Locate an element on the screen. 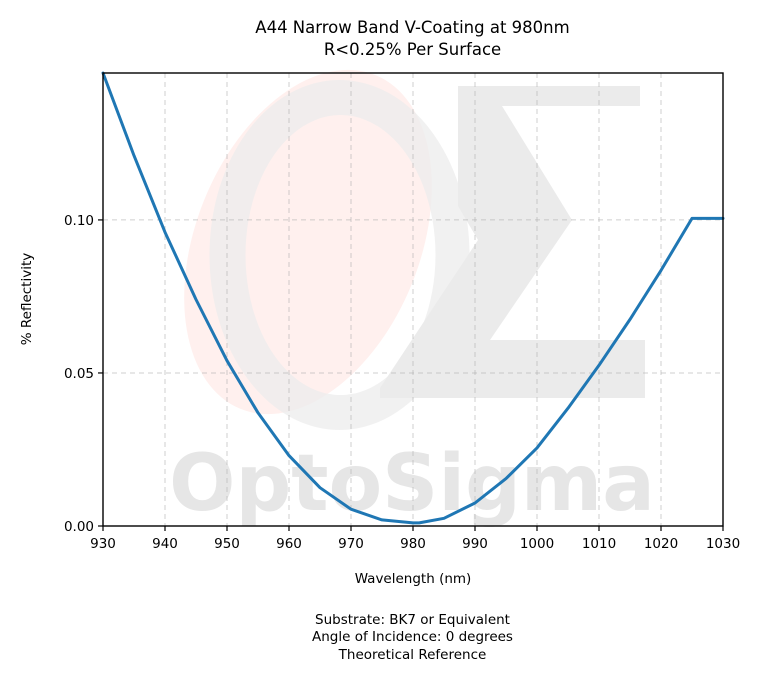 This screenshot has height=684, width=763. x-axis-label: Wavelength (nm) is located at coordinates (413, 579).